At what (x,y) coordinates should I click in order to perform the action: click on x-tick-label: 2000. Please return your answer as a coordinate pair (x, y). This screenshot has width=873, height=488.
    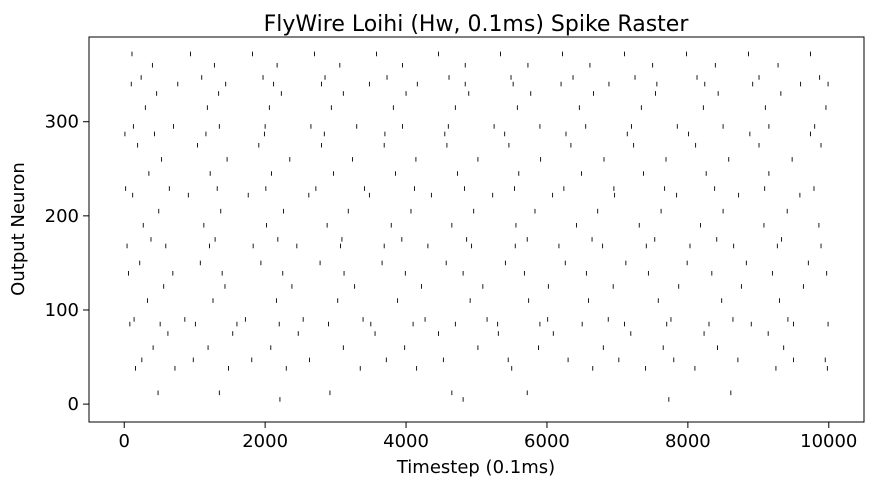
    Looking at the image, I should click on (265, 441).